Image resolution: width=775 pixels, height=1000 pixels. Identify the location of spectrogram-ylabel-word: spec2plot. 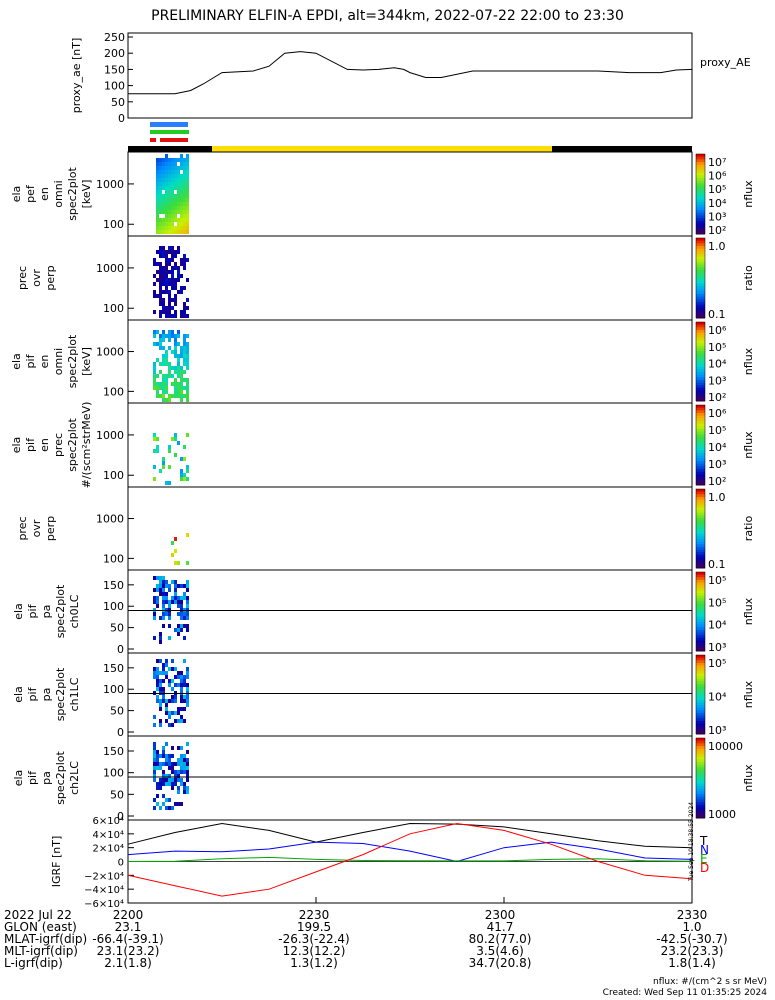
(72, 194).